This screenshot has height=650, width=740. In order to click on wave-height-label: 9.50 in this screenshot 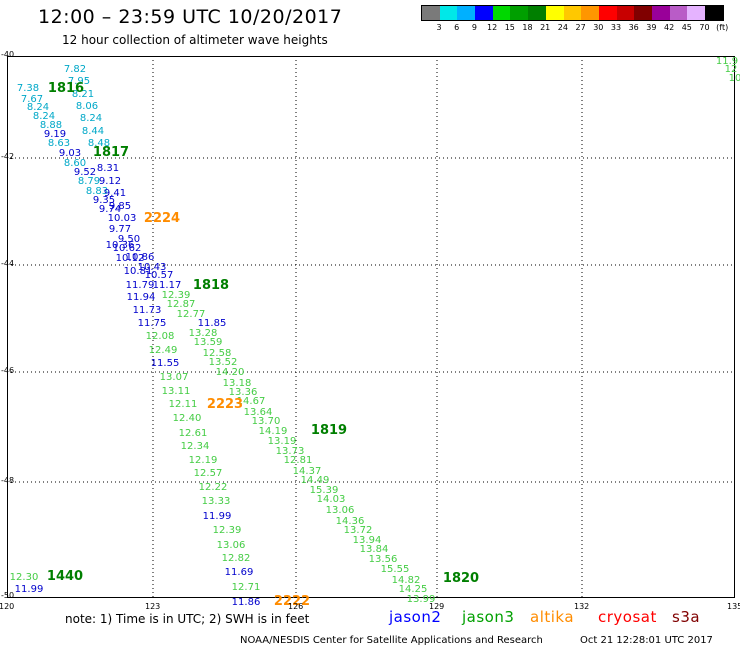, I will do `click(129, 239)`.